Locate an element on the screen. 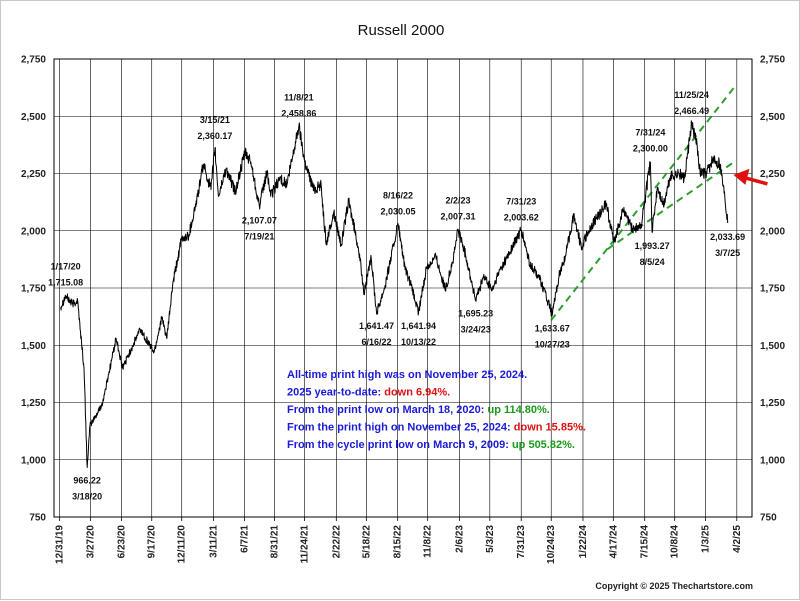 The image size is (800, 601). x-tick-label: 3/27/20 is located at coordinates (90, 542).